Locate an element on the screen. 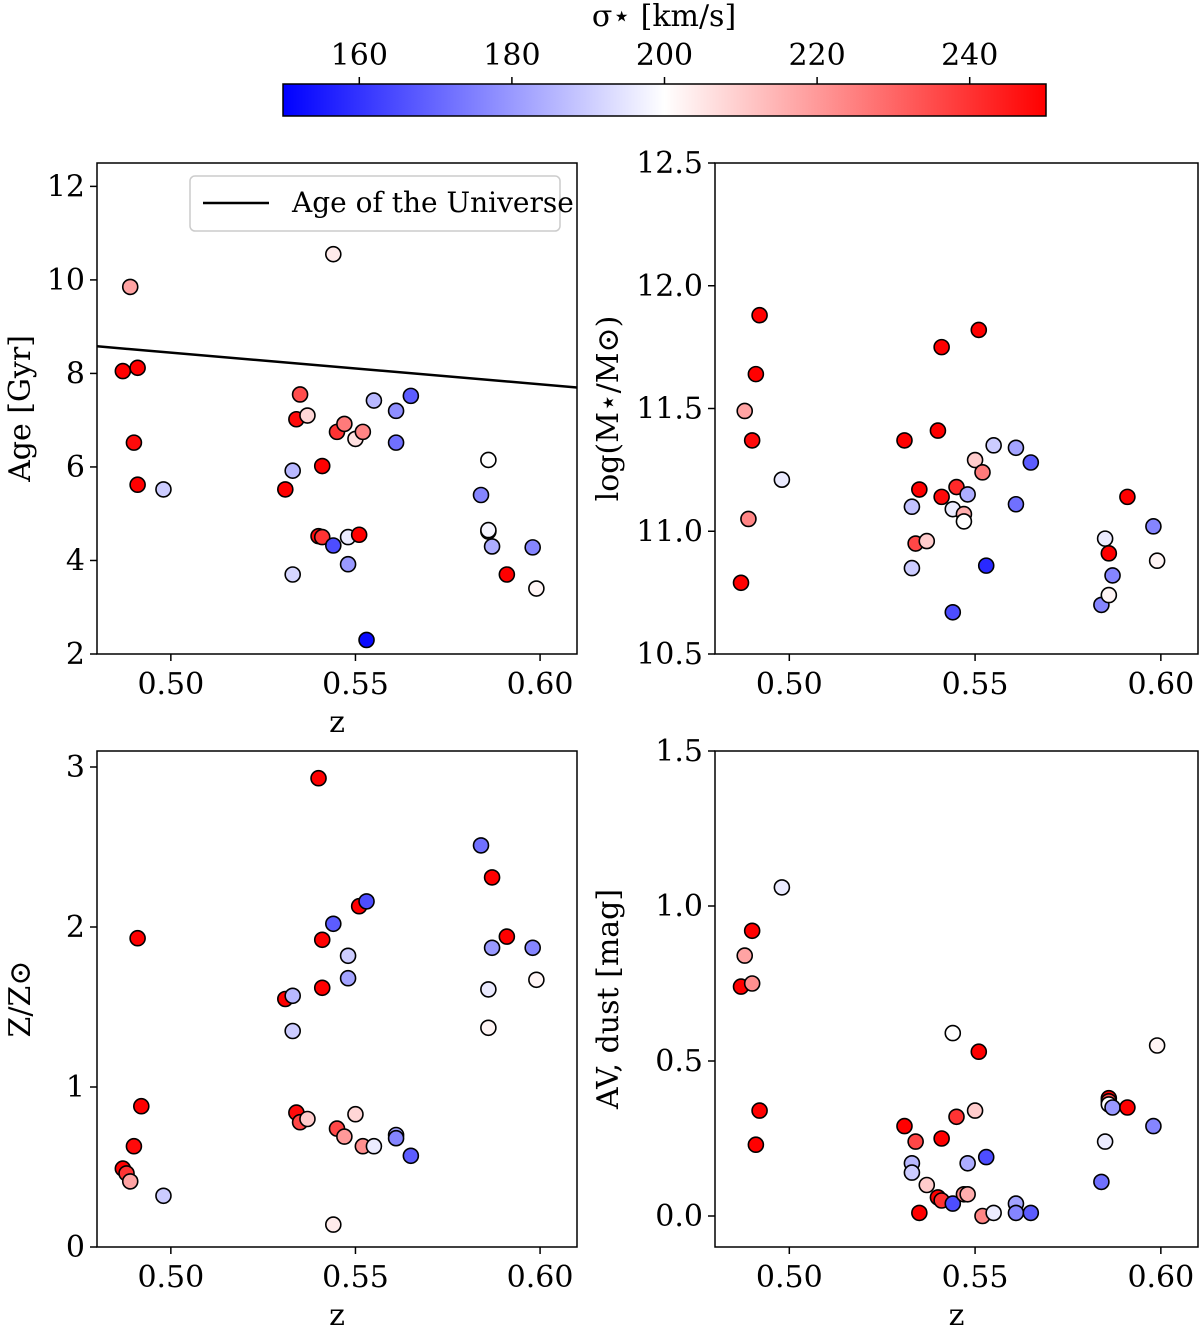  y-tick-label: 11.0 is located at coordinates (669, 531).